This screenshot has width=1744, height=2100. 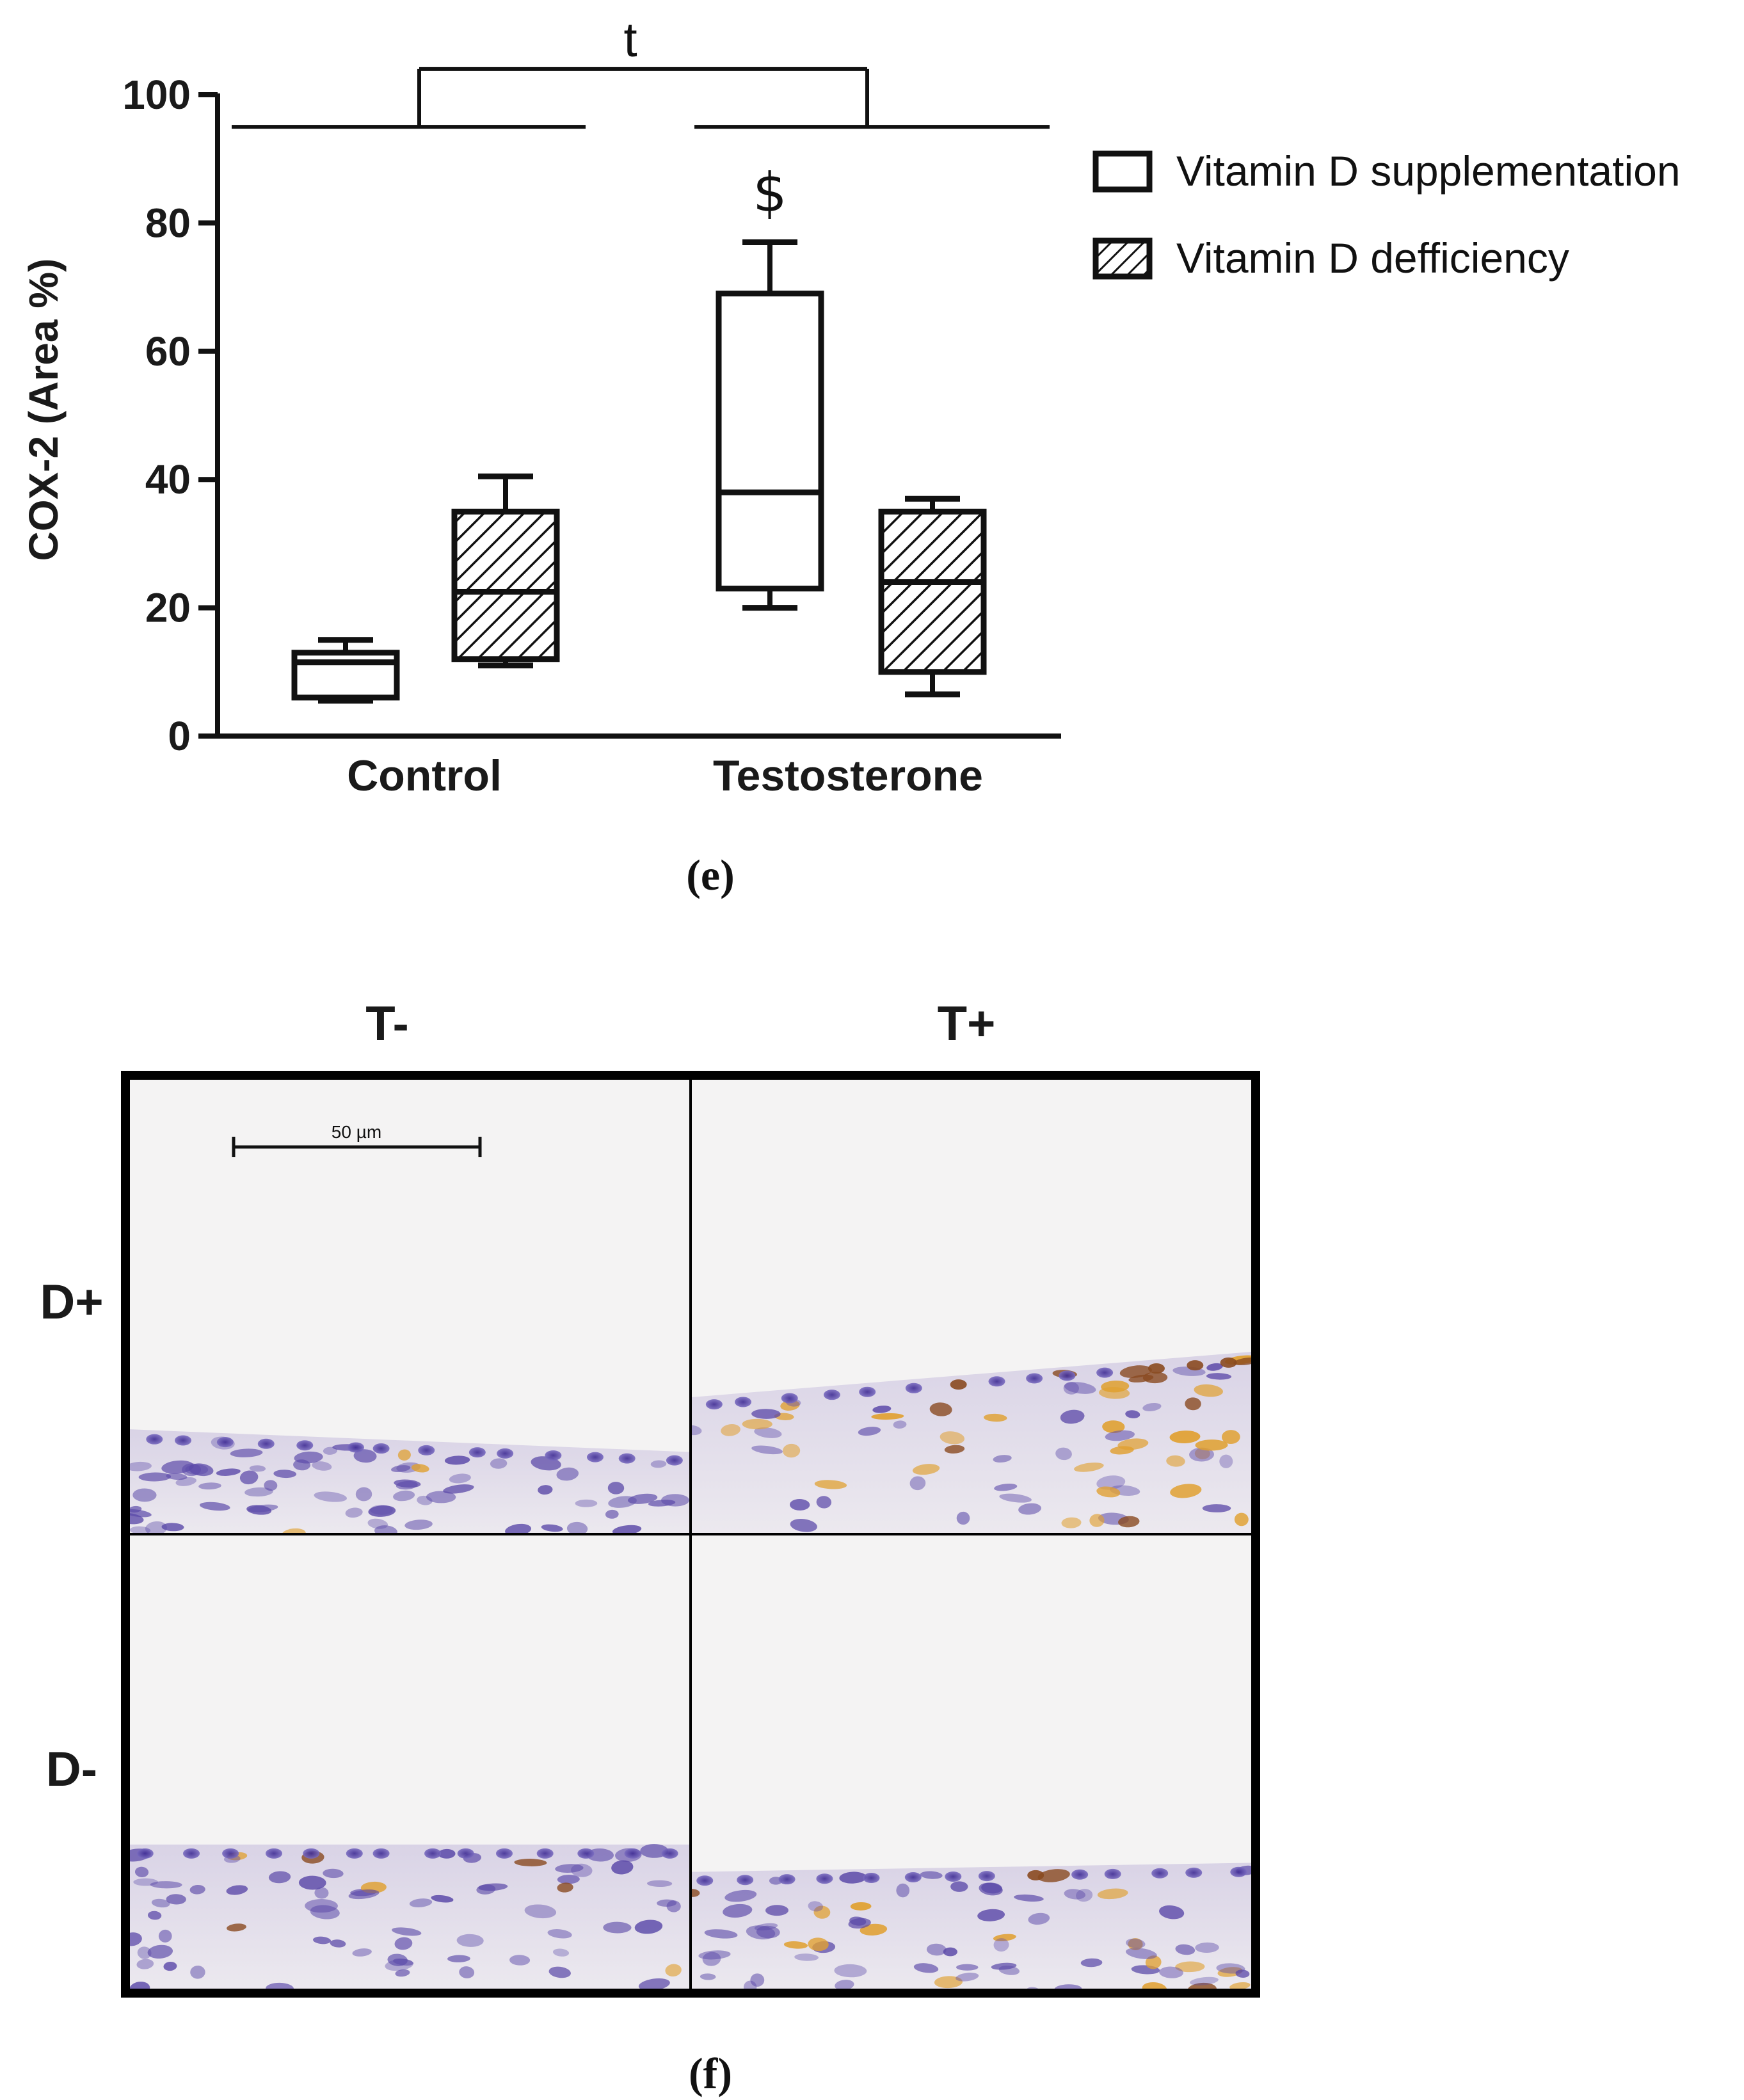 I want to click on legend-label-supplementation: Vitamin D supplementation, so click(x=1428, y=171).